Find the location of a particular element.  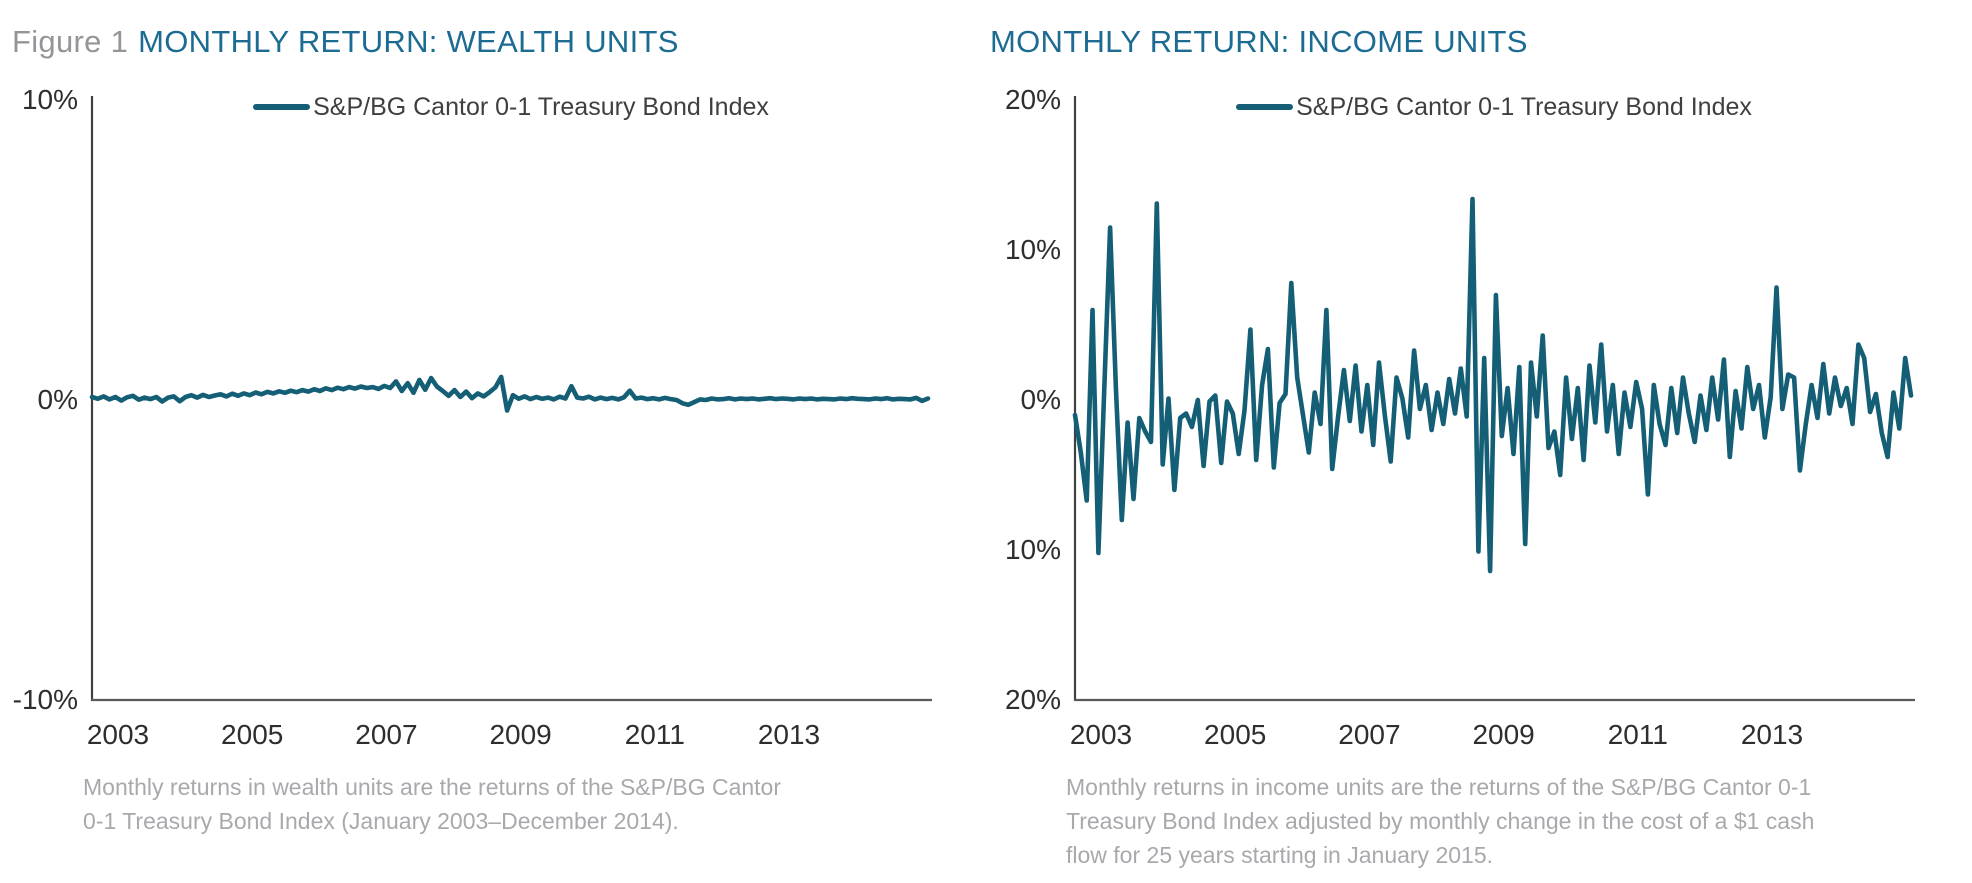

wealth-title-row: Figure 1 MONTHLY RETURN: WEALTH UNITS is located at coordinates (345, 42).